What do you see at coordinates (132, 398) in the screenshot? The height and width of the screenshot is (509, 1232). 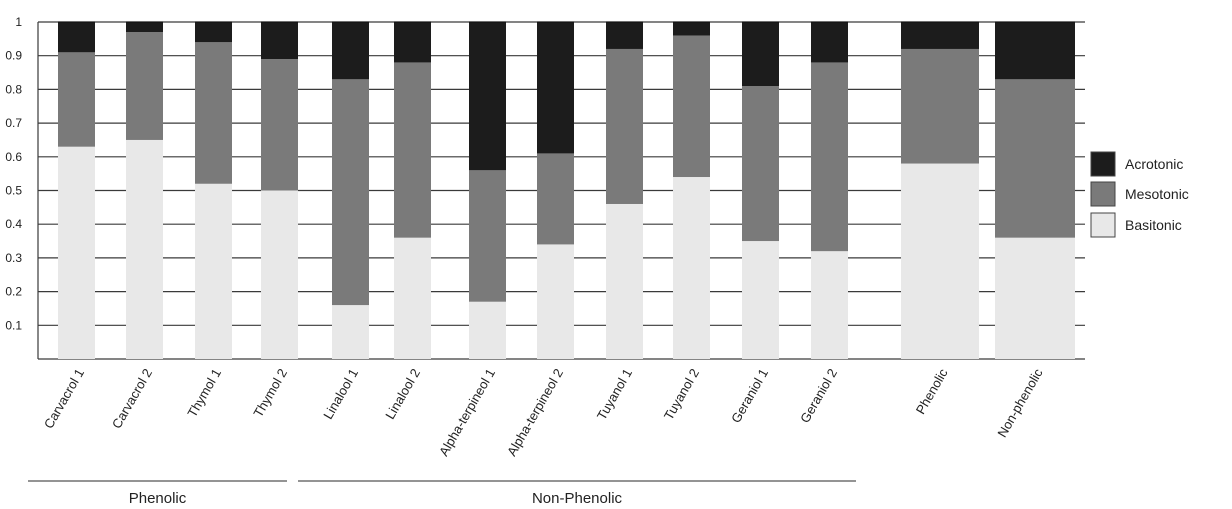 I see `x-tick-label: Carvacrol 2` at bounding box center [132, 398].